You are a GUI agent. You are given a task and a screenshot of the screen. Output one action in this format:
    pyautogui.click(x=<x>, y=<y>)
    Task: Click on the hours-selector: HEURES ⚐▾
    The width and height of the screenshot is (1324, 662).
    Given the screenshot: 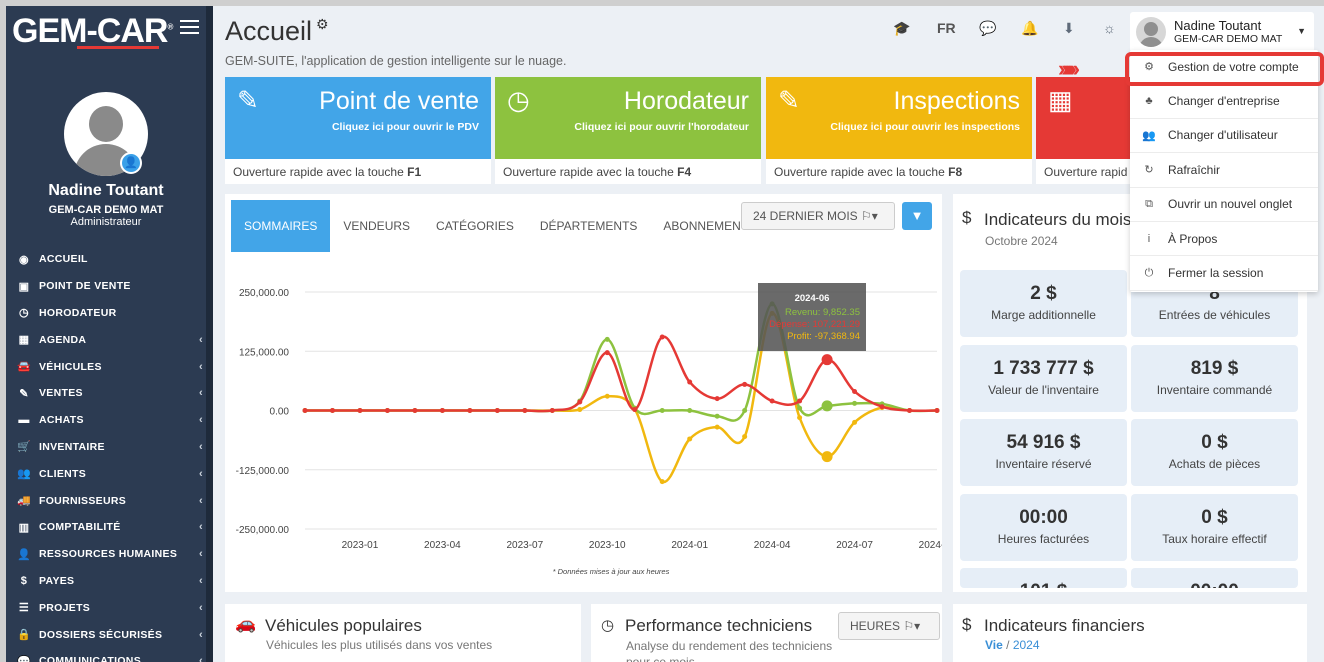 What is the action you would take?
    pyautogui.click(x=889, y=626)
    